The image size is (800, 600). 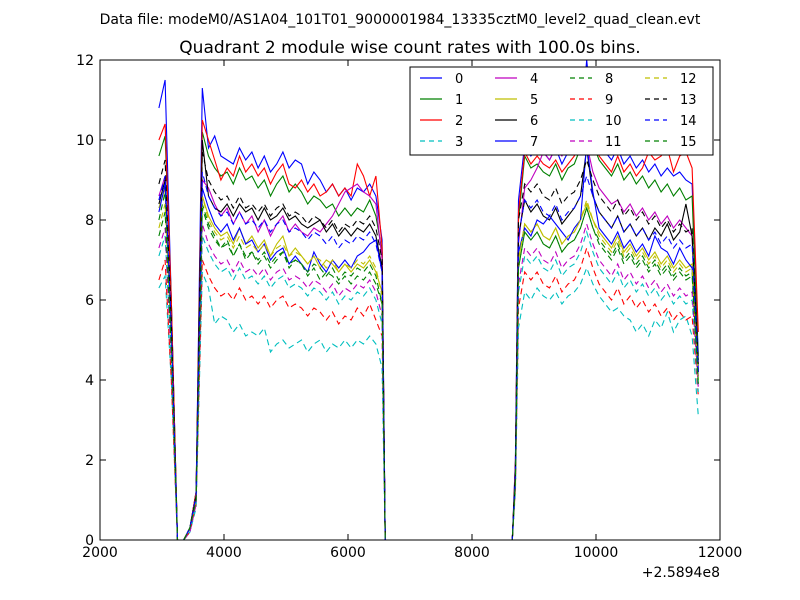 I want to click on legend-label-14: 14, so click(x=688, y=121).